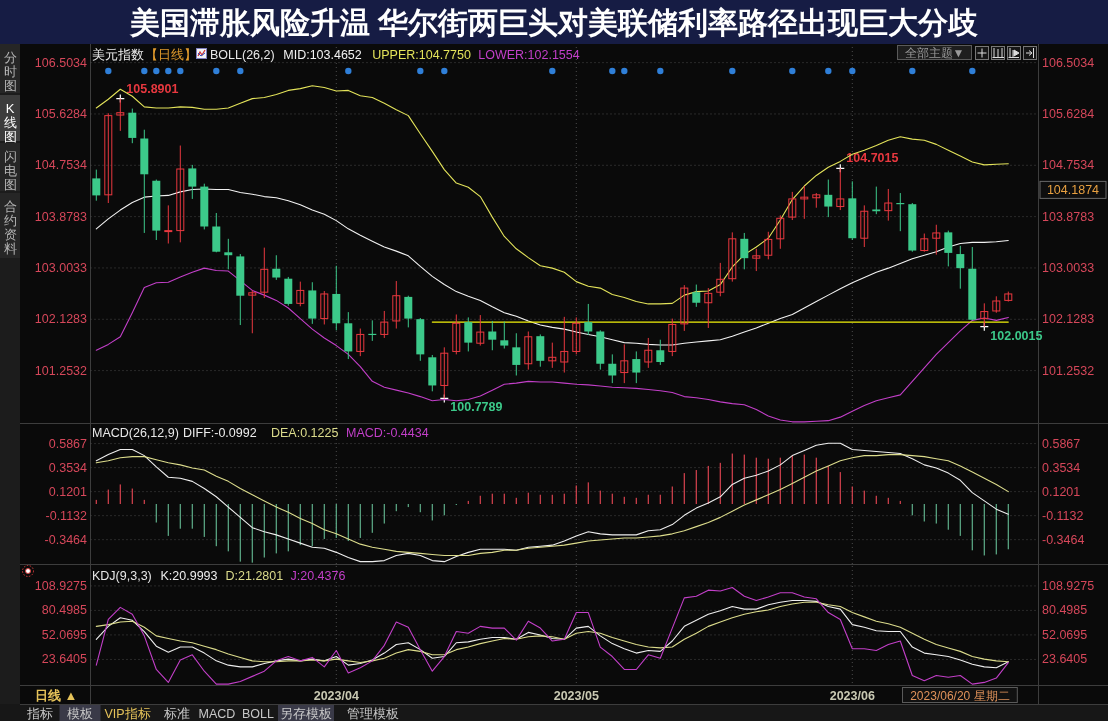 Image resolution: width=1108 pixels, height=721 pixels. Describe the element at coordinates (1061, 491) in the screenshot. I see `y2-tick-label: 0.1201` at that location.